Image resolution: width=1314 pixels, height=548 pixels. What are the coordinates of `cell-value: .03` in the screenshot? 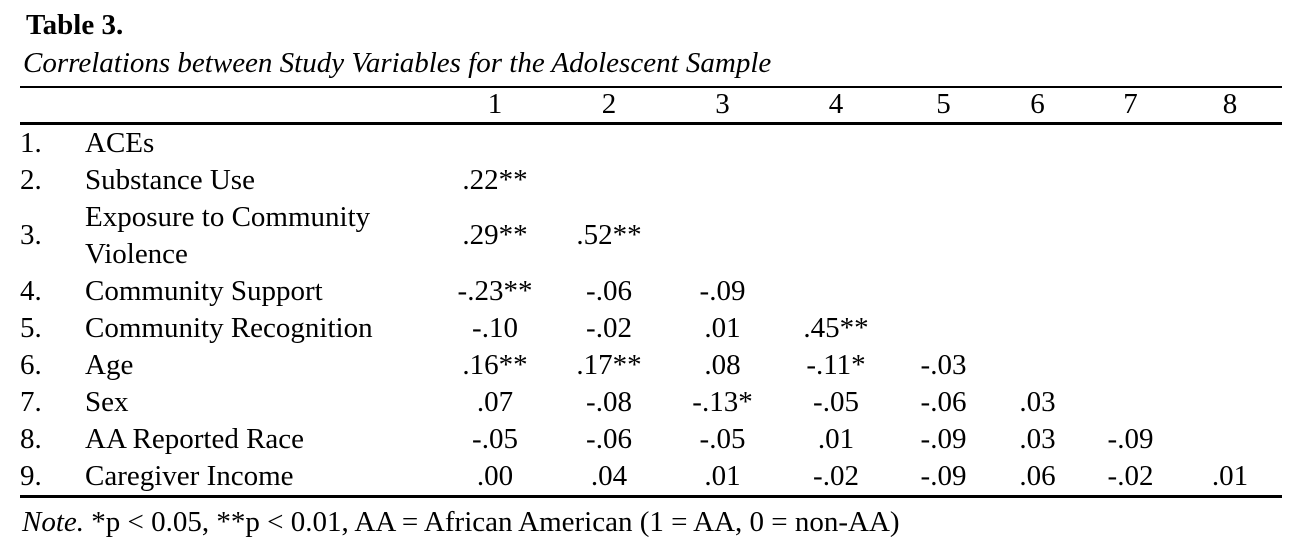 It's located at (1037, 438).